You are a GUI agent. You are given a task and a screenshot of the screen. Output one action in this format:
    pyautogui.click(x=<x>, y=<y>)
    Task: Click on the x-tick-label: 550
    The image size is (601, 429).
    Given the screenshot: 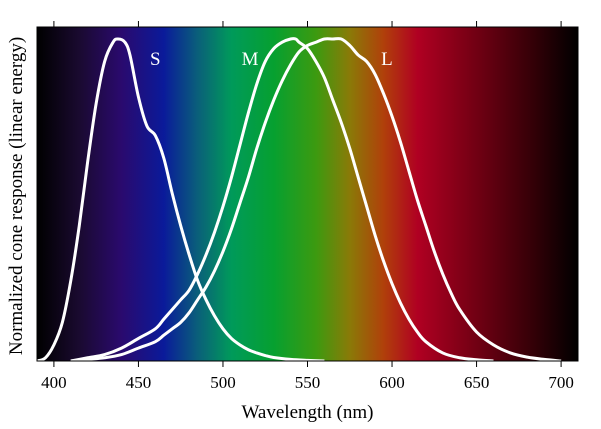 What is the action you would take?
    pyautogui.click(x=308, y=382)
    